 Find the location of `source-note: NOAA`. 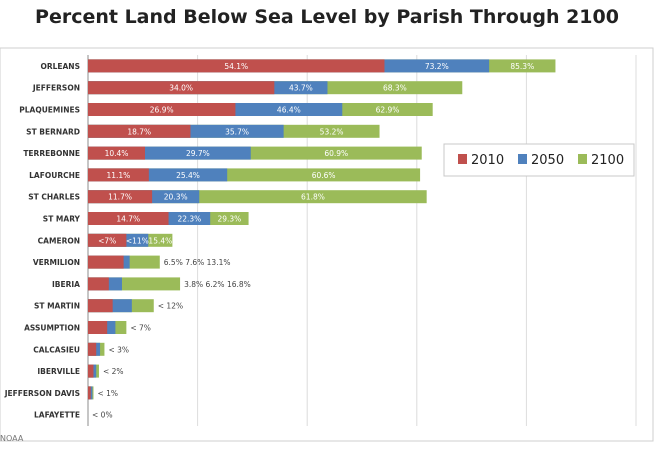

source-note: NOAA is located at coordinates (12, 438).